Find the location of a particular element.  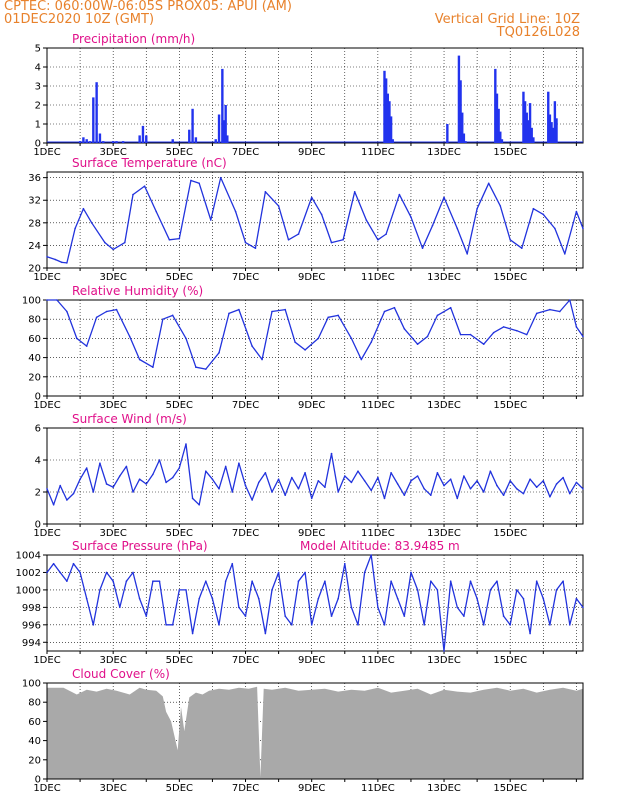

panel-frame-top is located at coordinates (315, 731).